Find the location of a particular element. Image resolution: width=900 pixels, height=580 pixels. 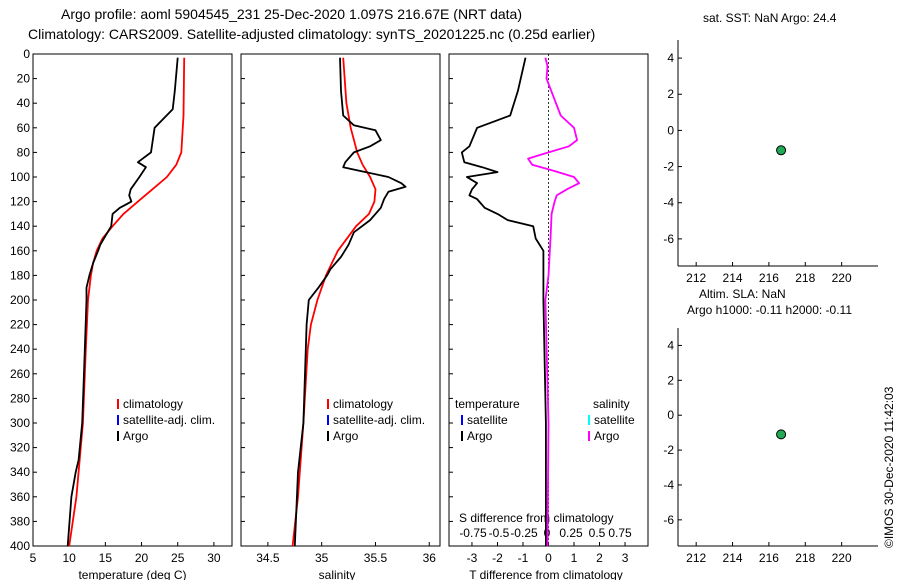

temp-xtick-label: 5 is located at coordinates (33, 558).